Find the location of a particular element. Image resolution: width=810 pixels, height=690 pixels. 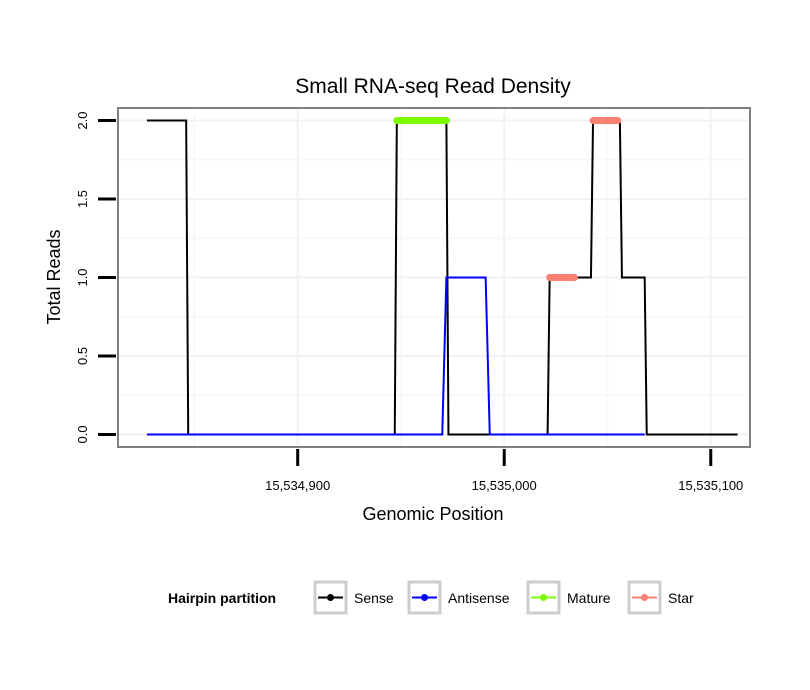

legend-item-mature: Mature is located at coordinates (568, 597).